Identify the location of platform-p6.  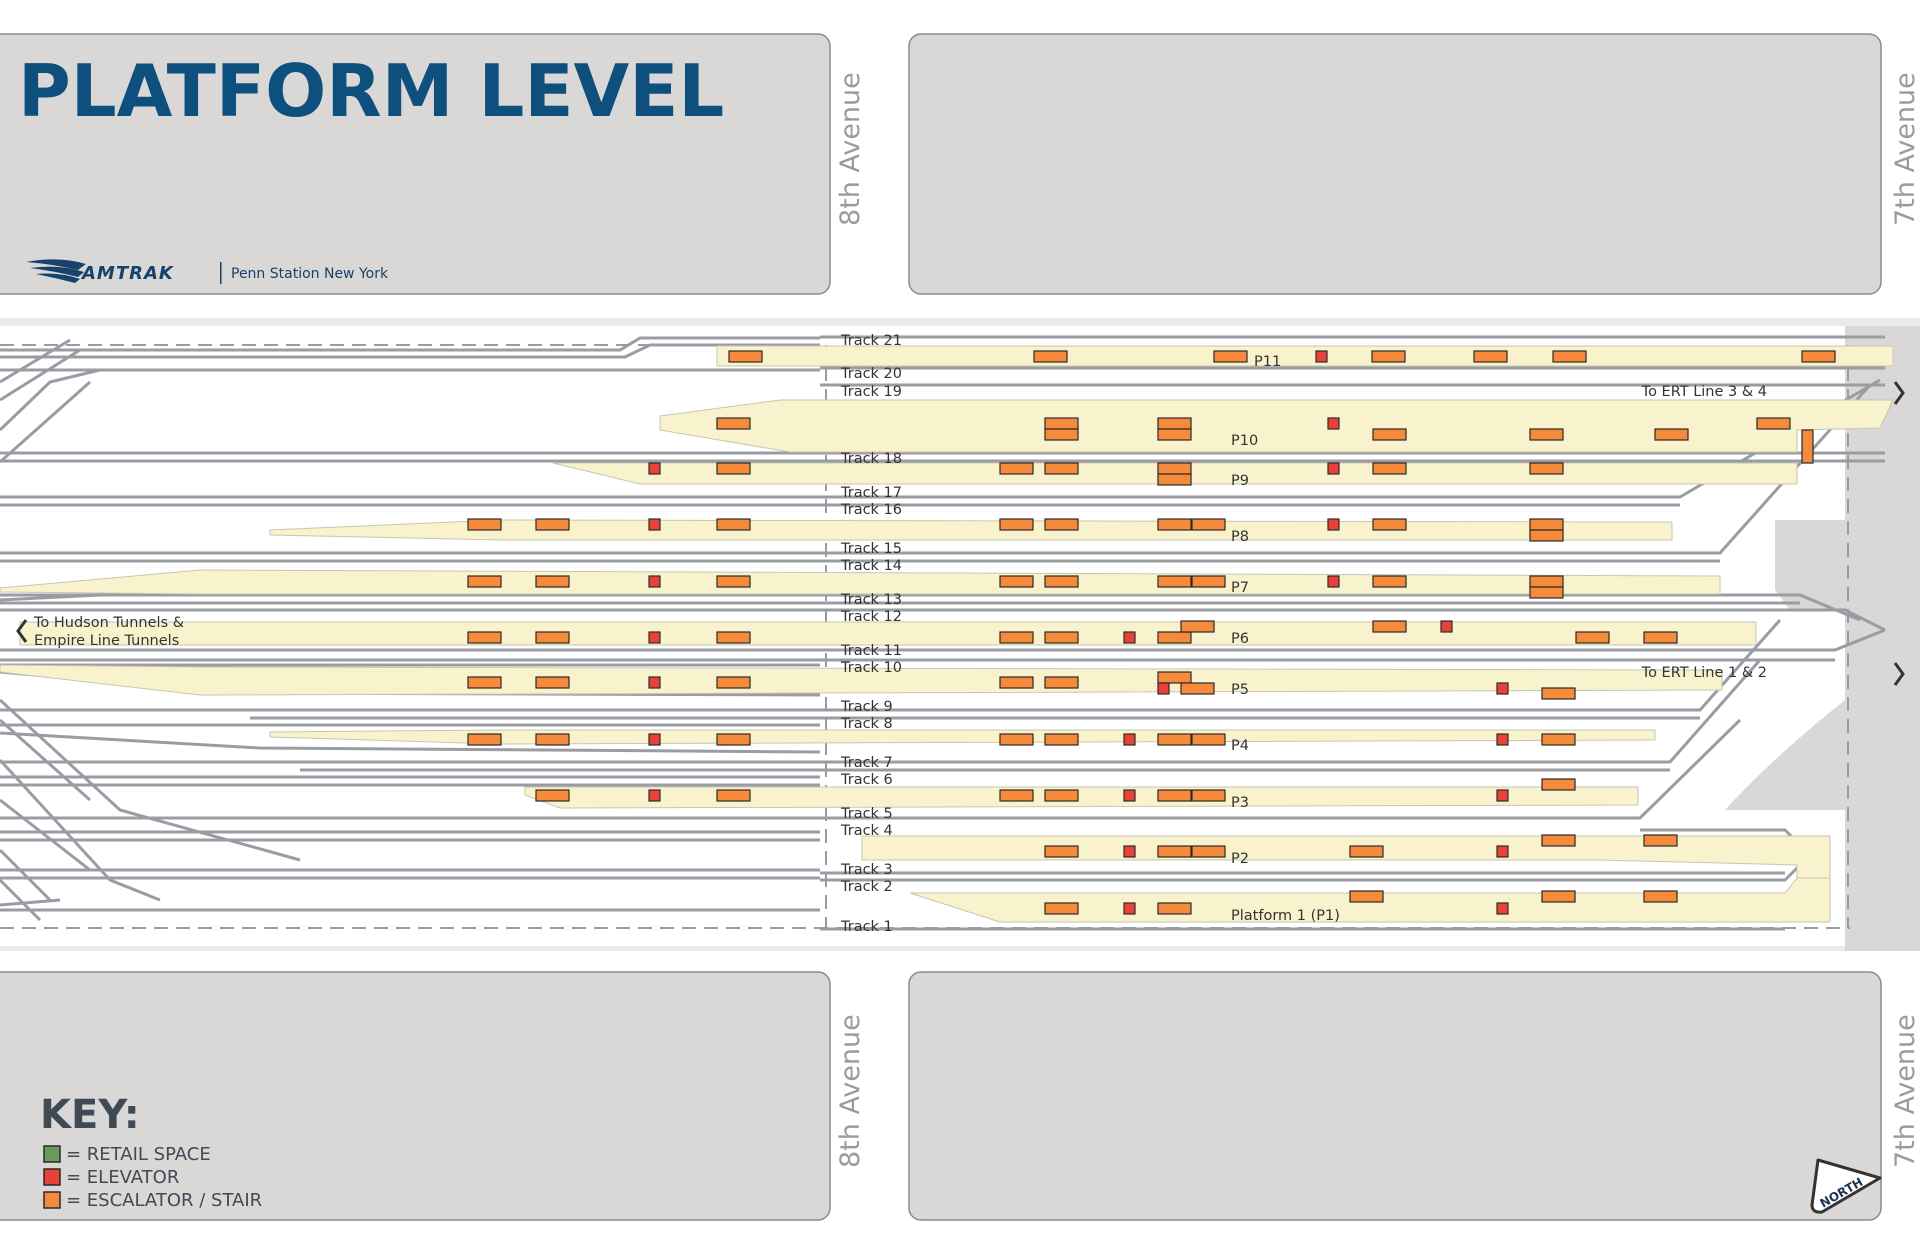
(888, 633).